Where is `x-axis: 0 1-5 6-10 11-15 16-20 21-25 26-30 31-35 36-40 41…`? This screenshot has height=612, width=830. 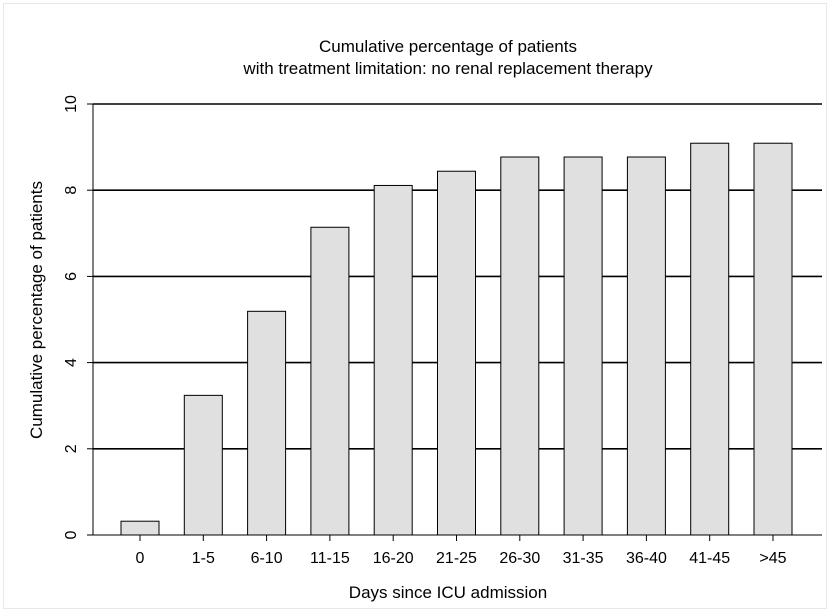 x-axis: 0 1-5 6-10 11-15 16-20 21-25 26-30 31-35 36-40 41… is located at coordinates (457, 550).